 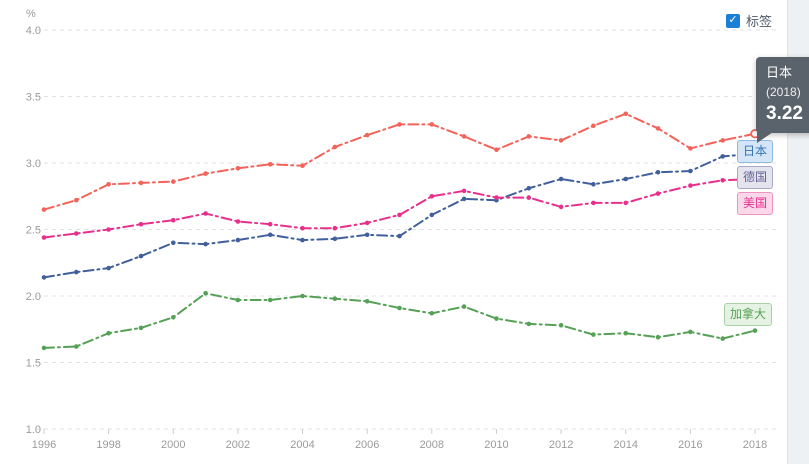 What do you see at coordinates (44, 237) in the screenshot?
I see `data-point-usa-1996` at bounding box center [44, 237].